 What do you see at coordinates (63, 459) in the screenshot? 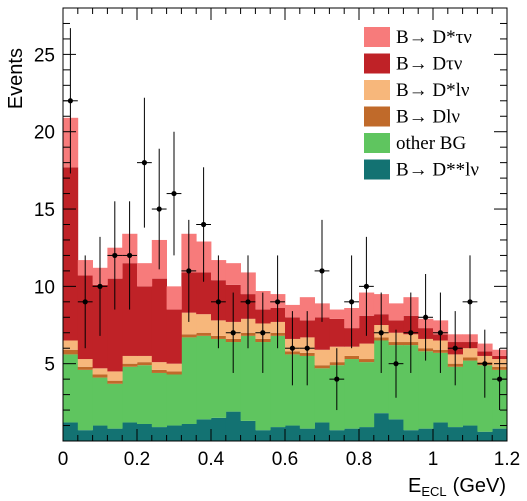
I see `x-tick-label: 0` at bounding box center [63, 459].